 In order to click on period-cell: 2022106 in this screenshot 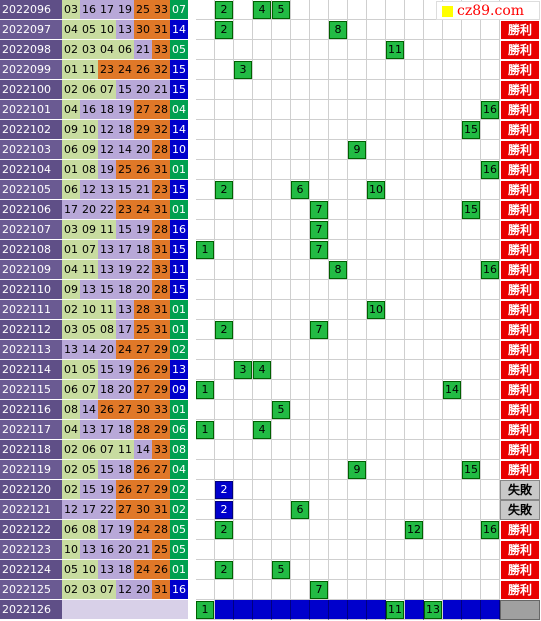, I will do `click(31, 210)`.